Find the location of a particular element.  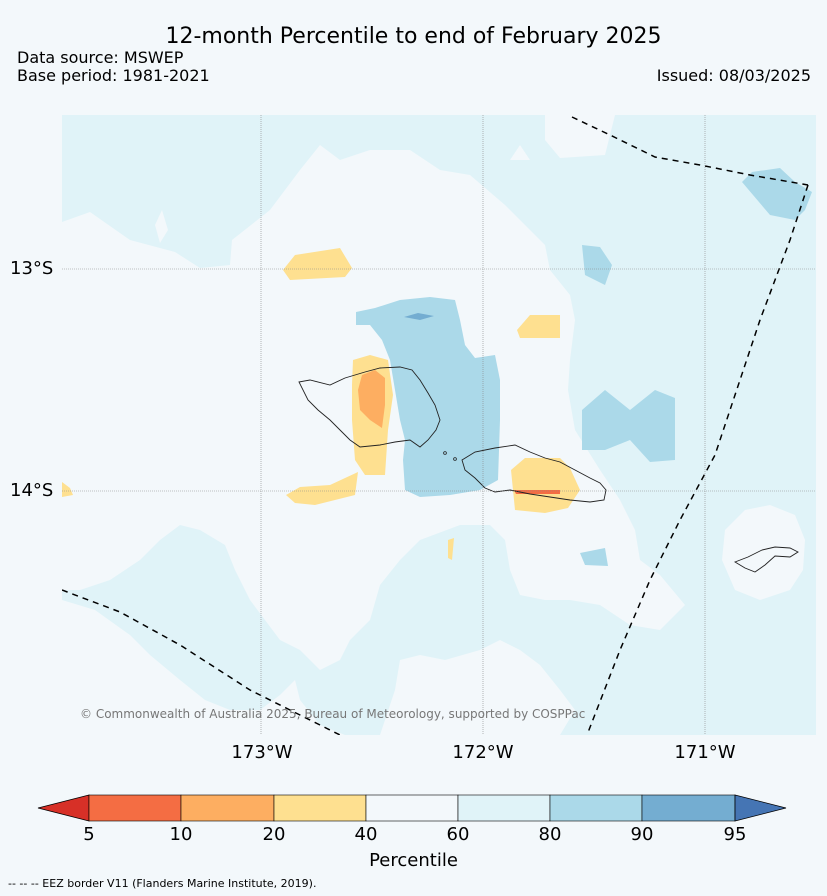

colorbar-tick: 90 is located at coordinates (642, 834).